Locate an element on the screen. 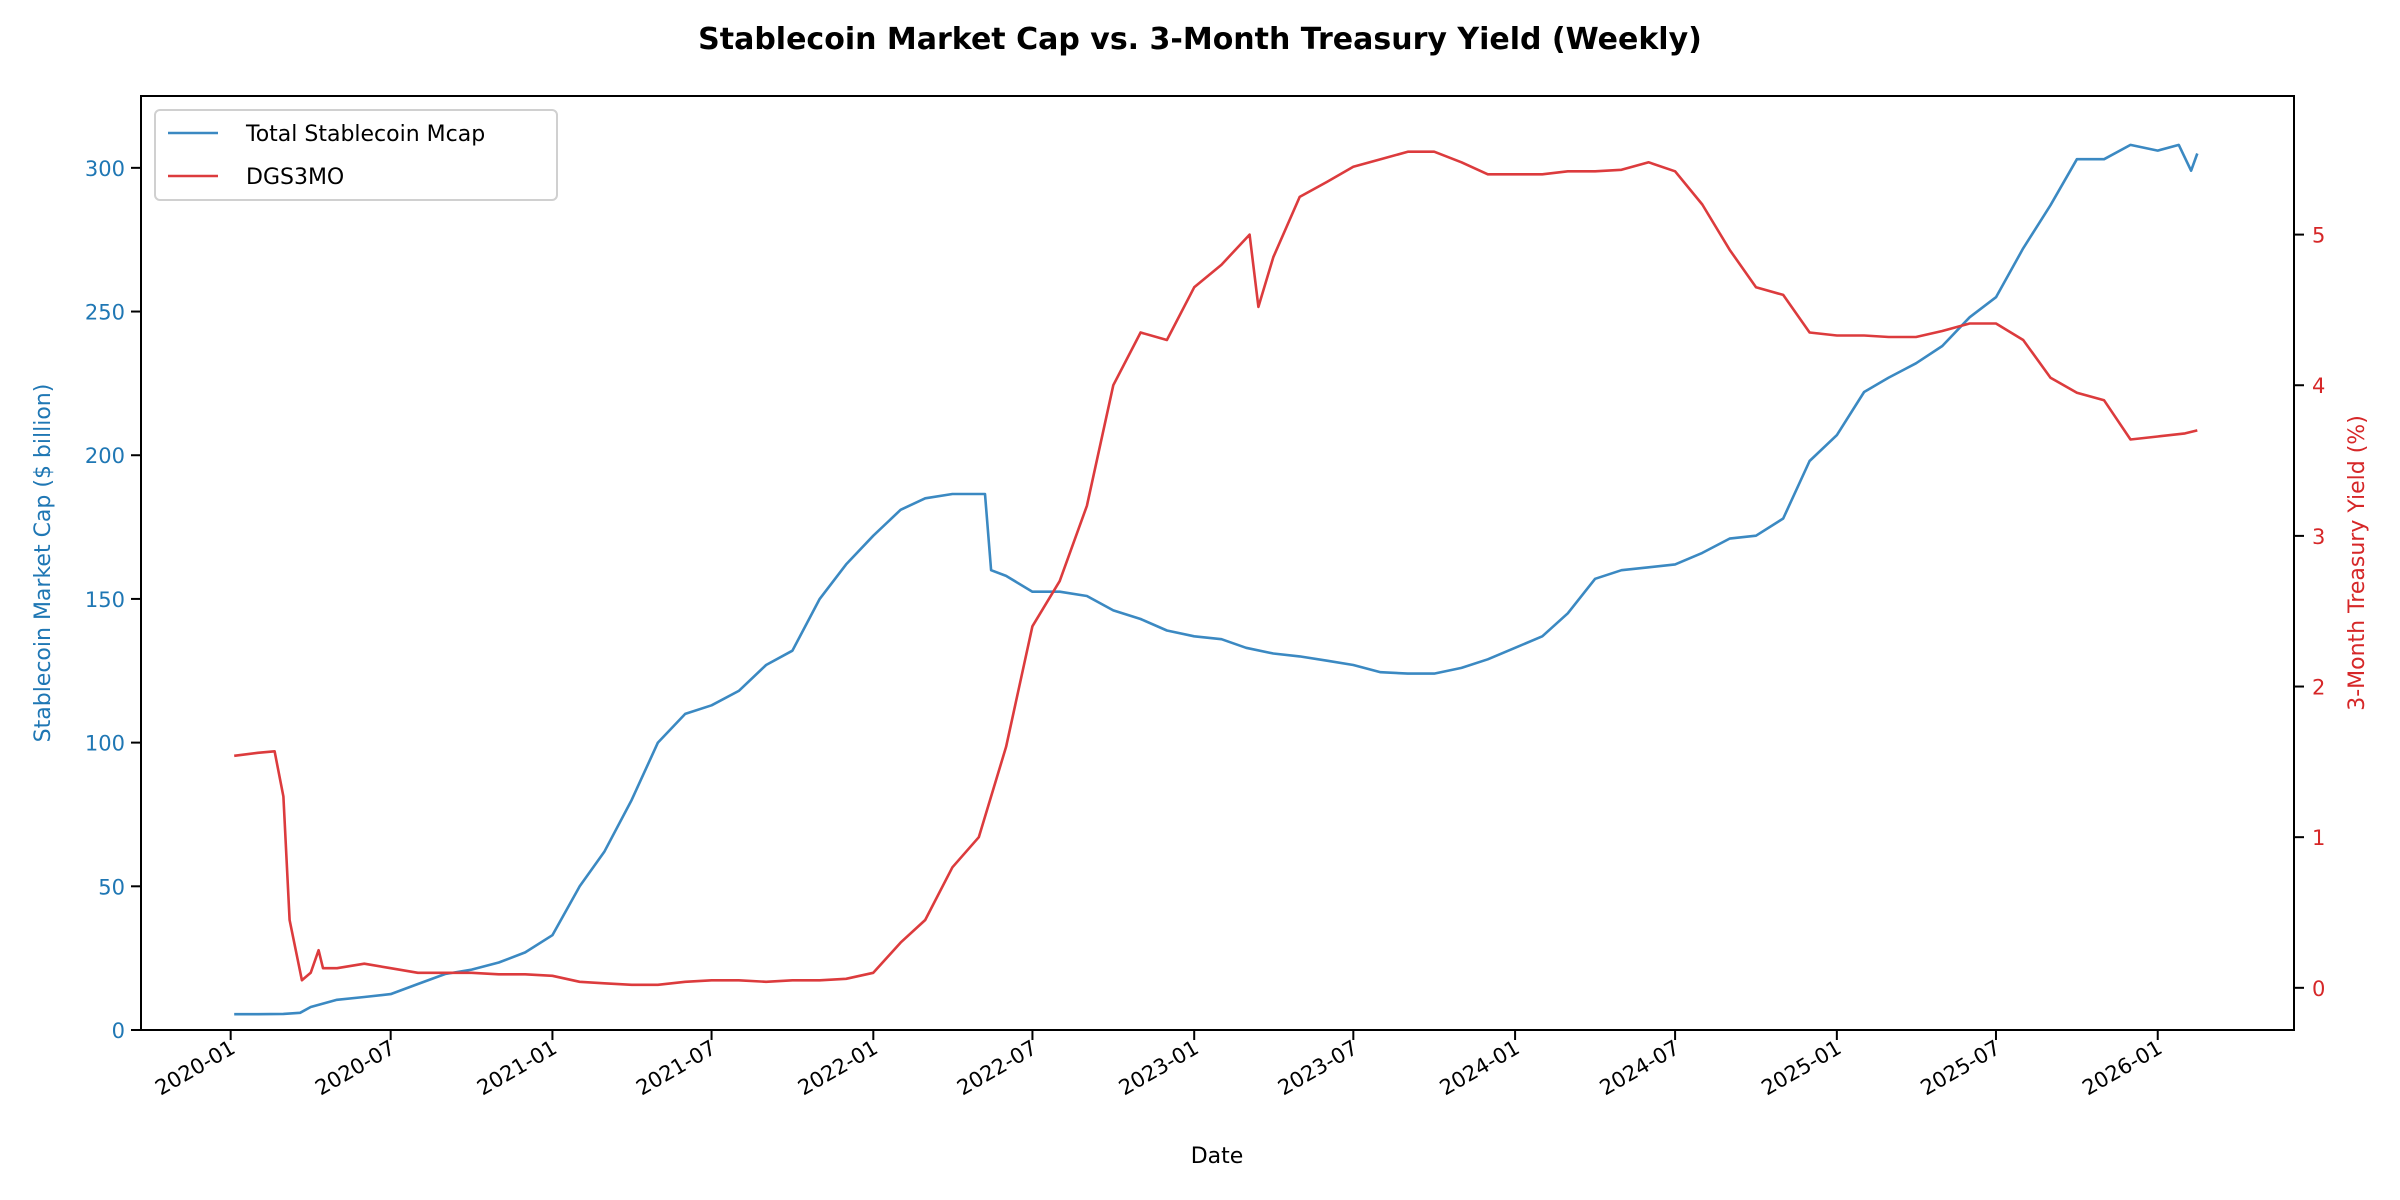  y-right-tick-label: 3 is located at coordinates (2318, 537).